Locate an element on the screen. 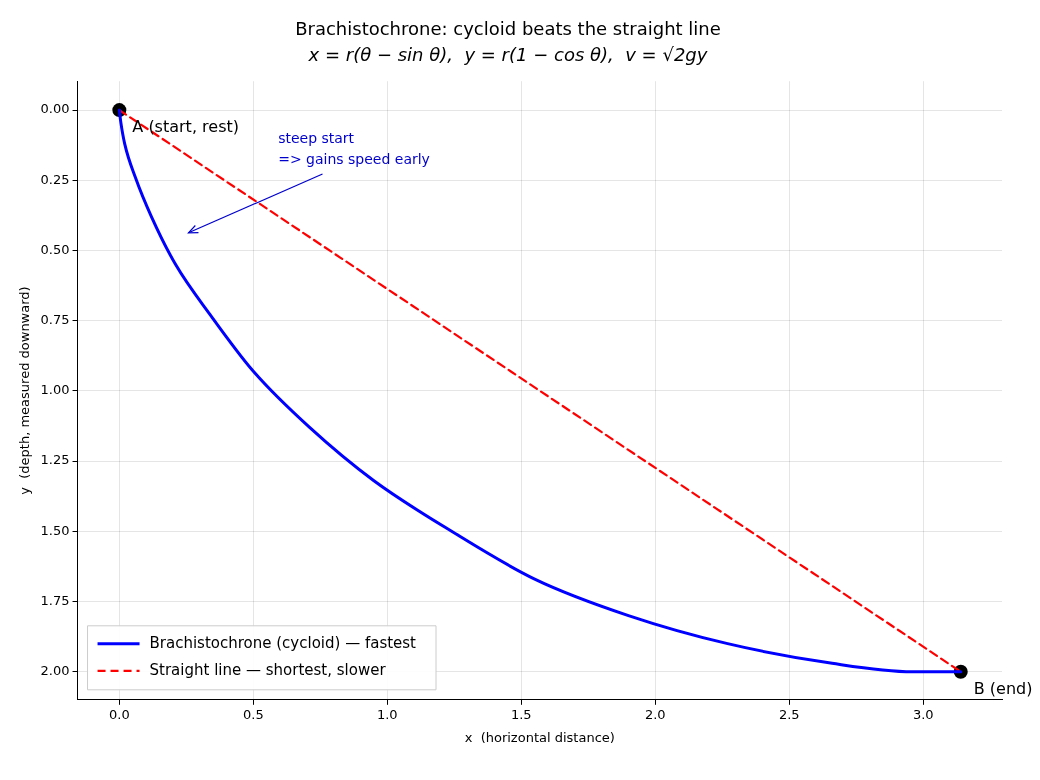 The image size is (1040, 780). y-tick-label: 1.25 is located at coordinates (55, 460).